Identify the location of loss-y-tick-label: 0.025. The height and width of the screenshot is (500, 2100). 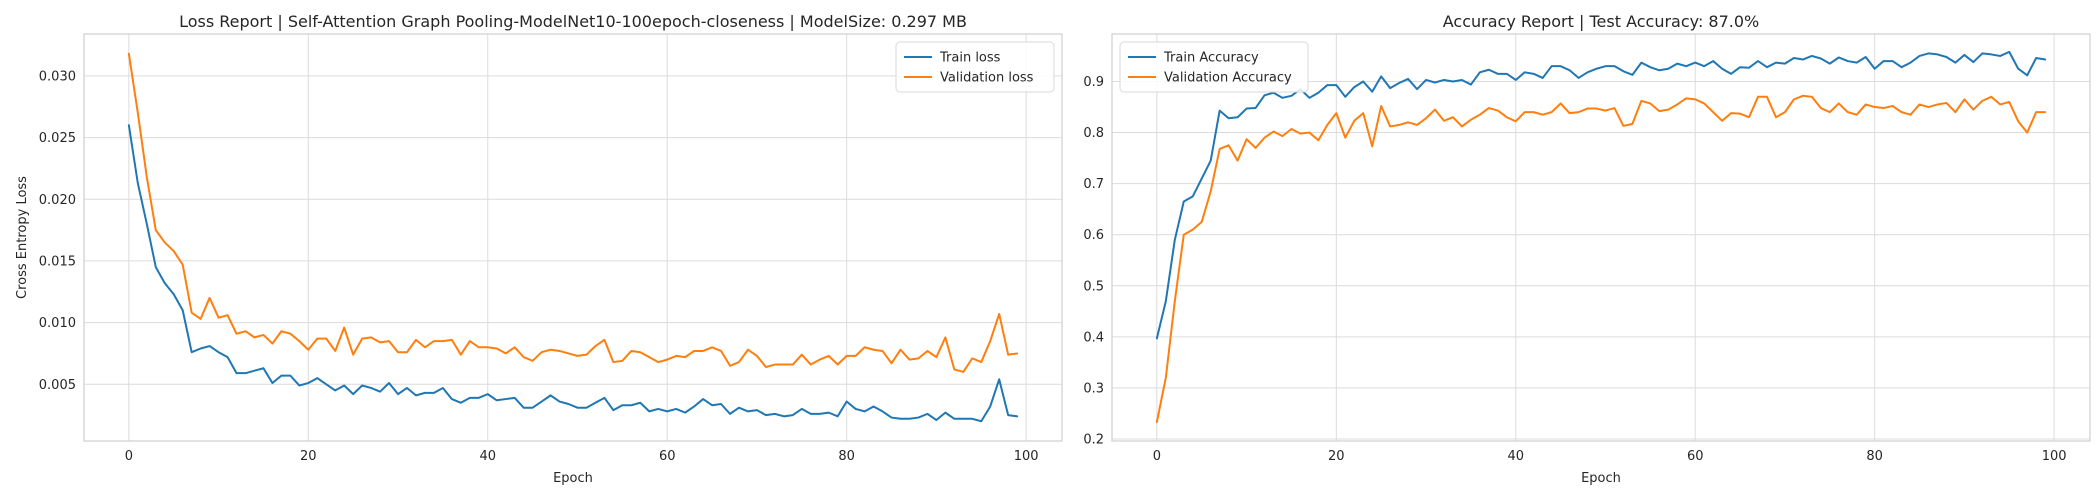
(57, 138).